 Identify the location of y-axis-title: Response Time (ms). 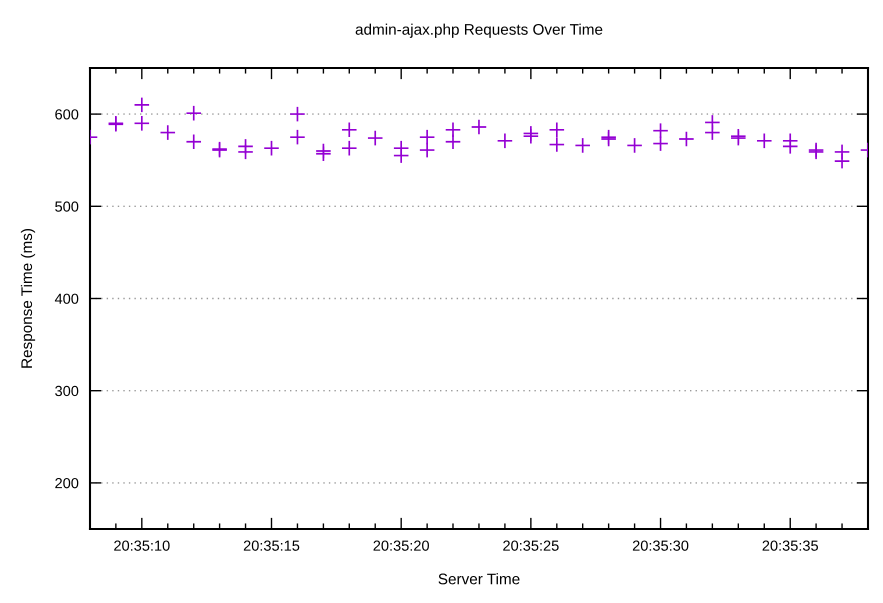
(28, 298).